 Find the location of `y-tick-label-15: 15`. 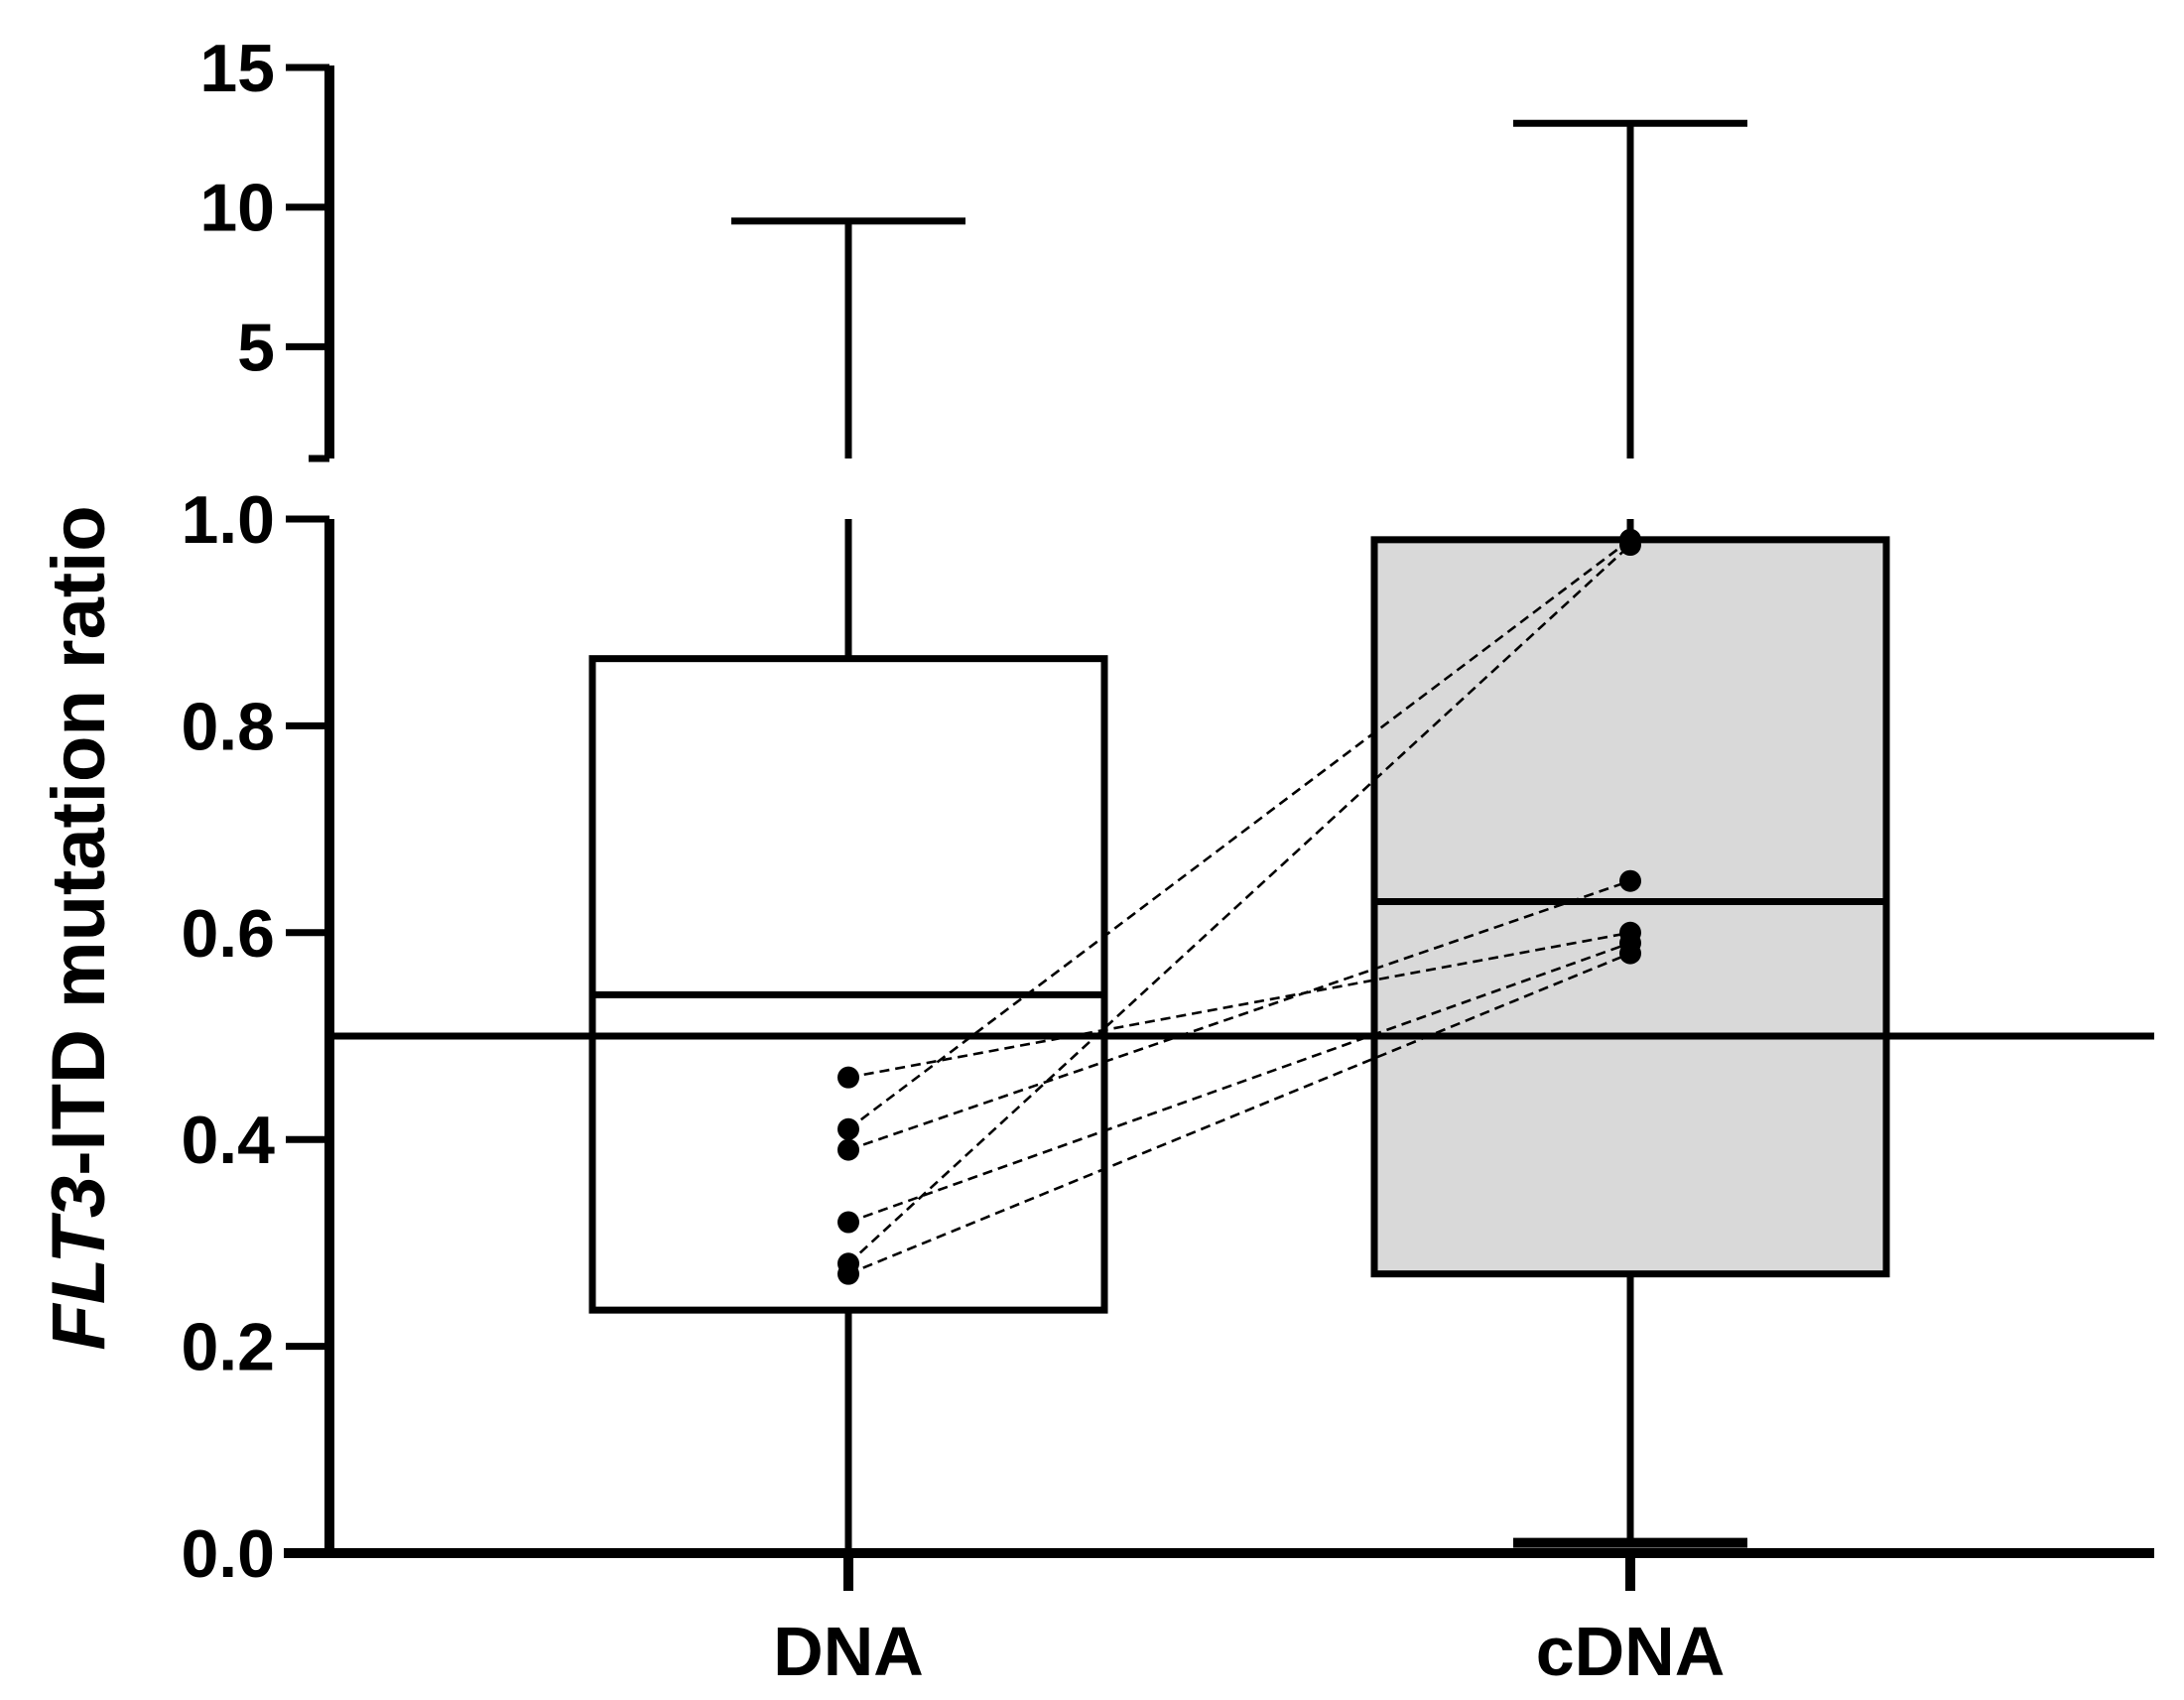

y-tick-label-15: 15 is located at coordinates (237, 68).